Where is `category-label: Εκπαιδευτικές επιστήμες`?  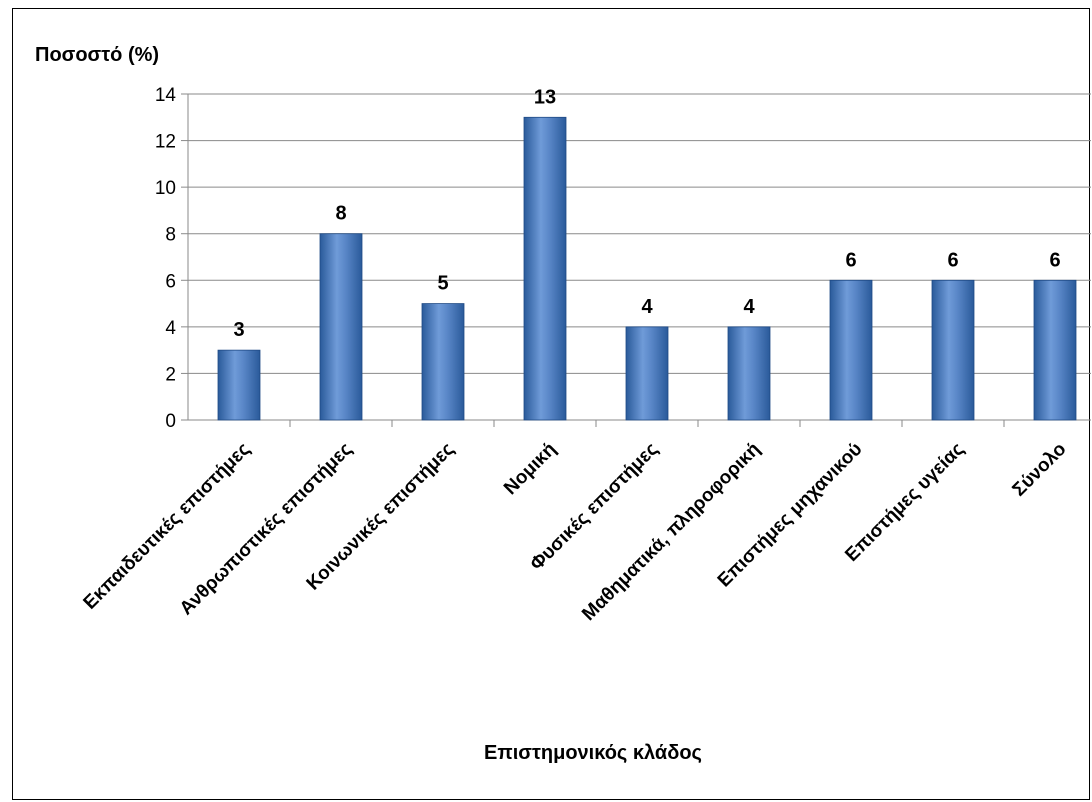
category-label: Εκπαιδευτικές επιστήμες is located at coordinates (167, 526).